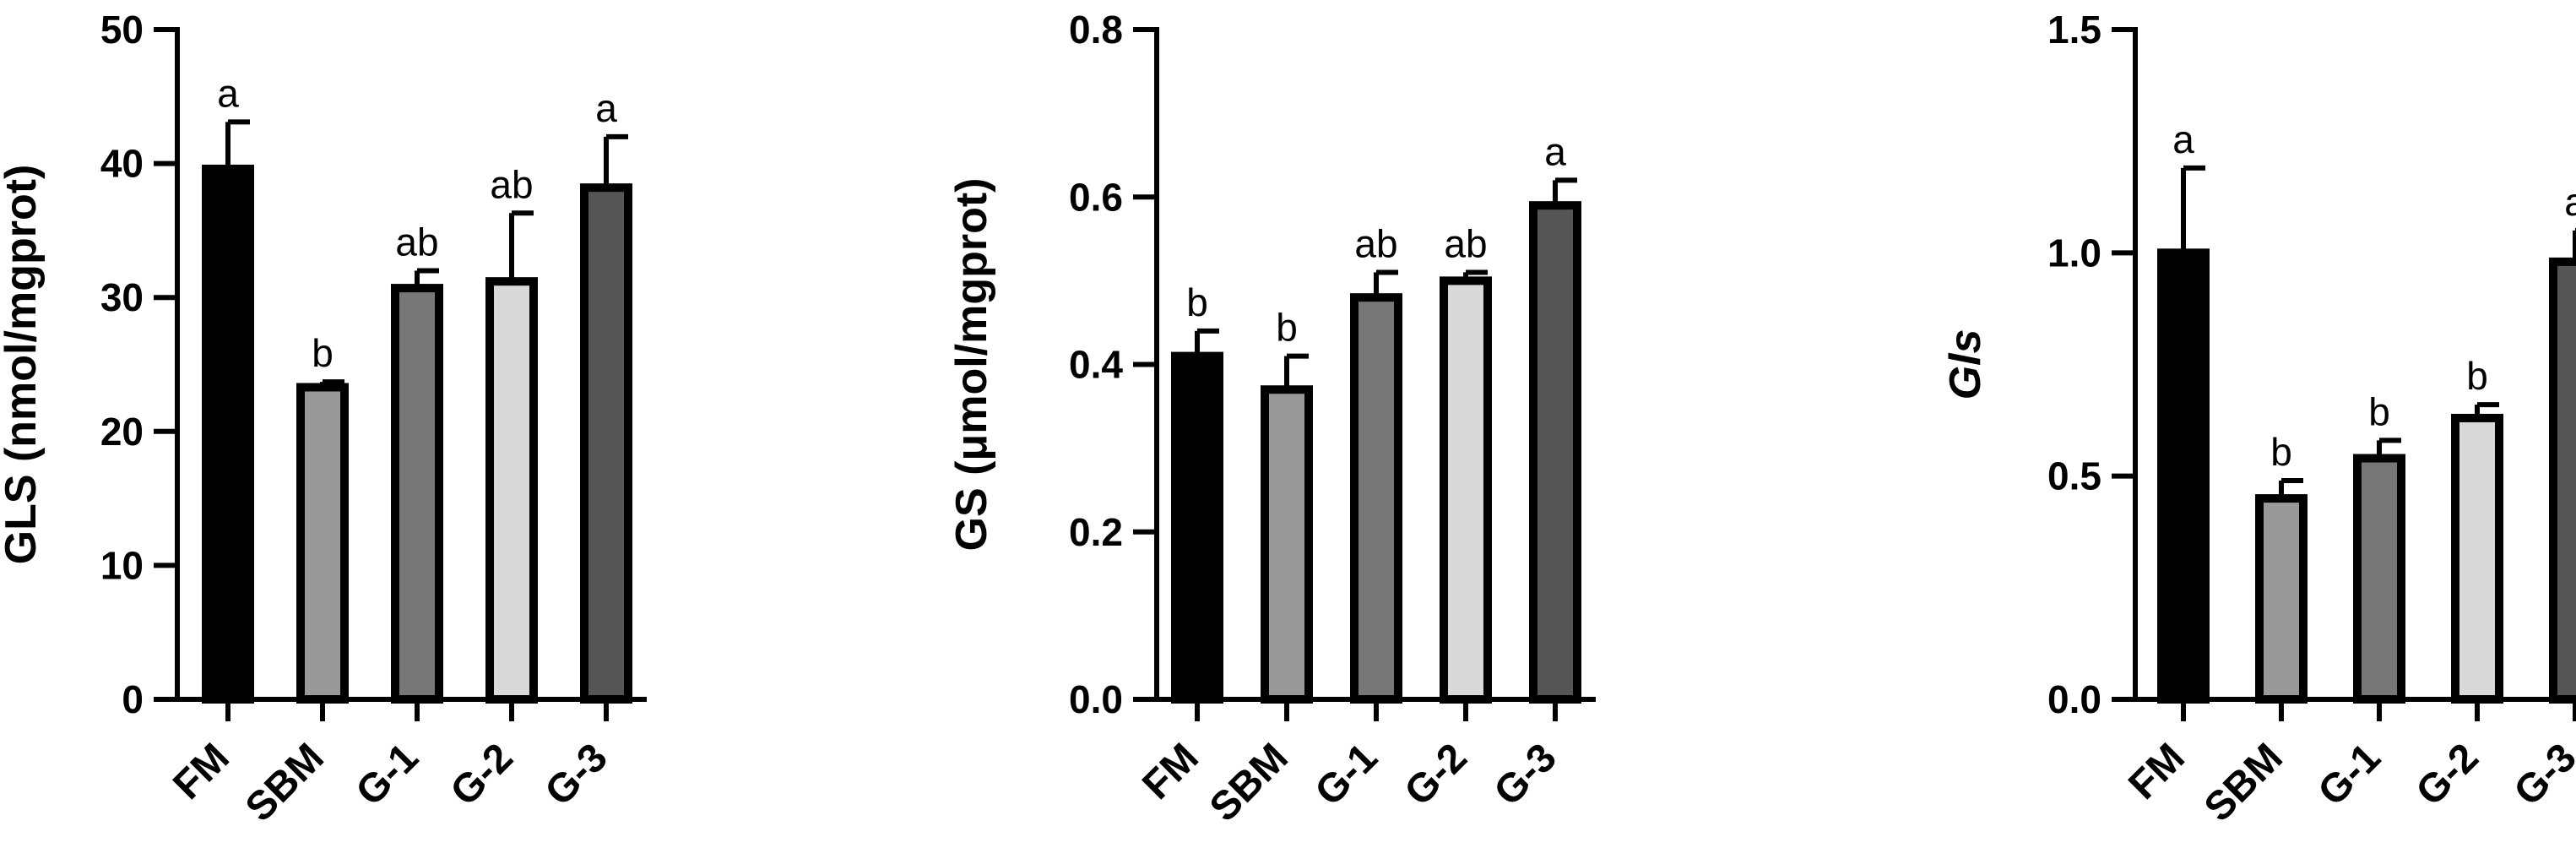 This screenshot has width=2576, height=848. I want to click on y-tick-label-1-4: 30, so click(122, 297).